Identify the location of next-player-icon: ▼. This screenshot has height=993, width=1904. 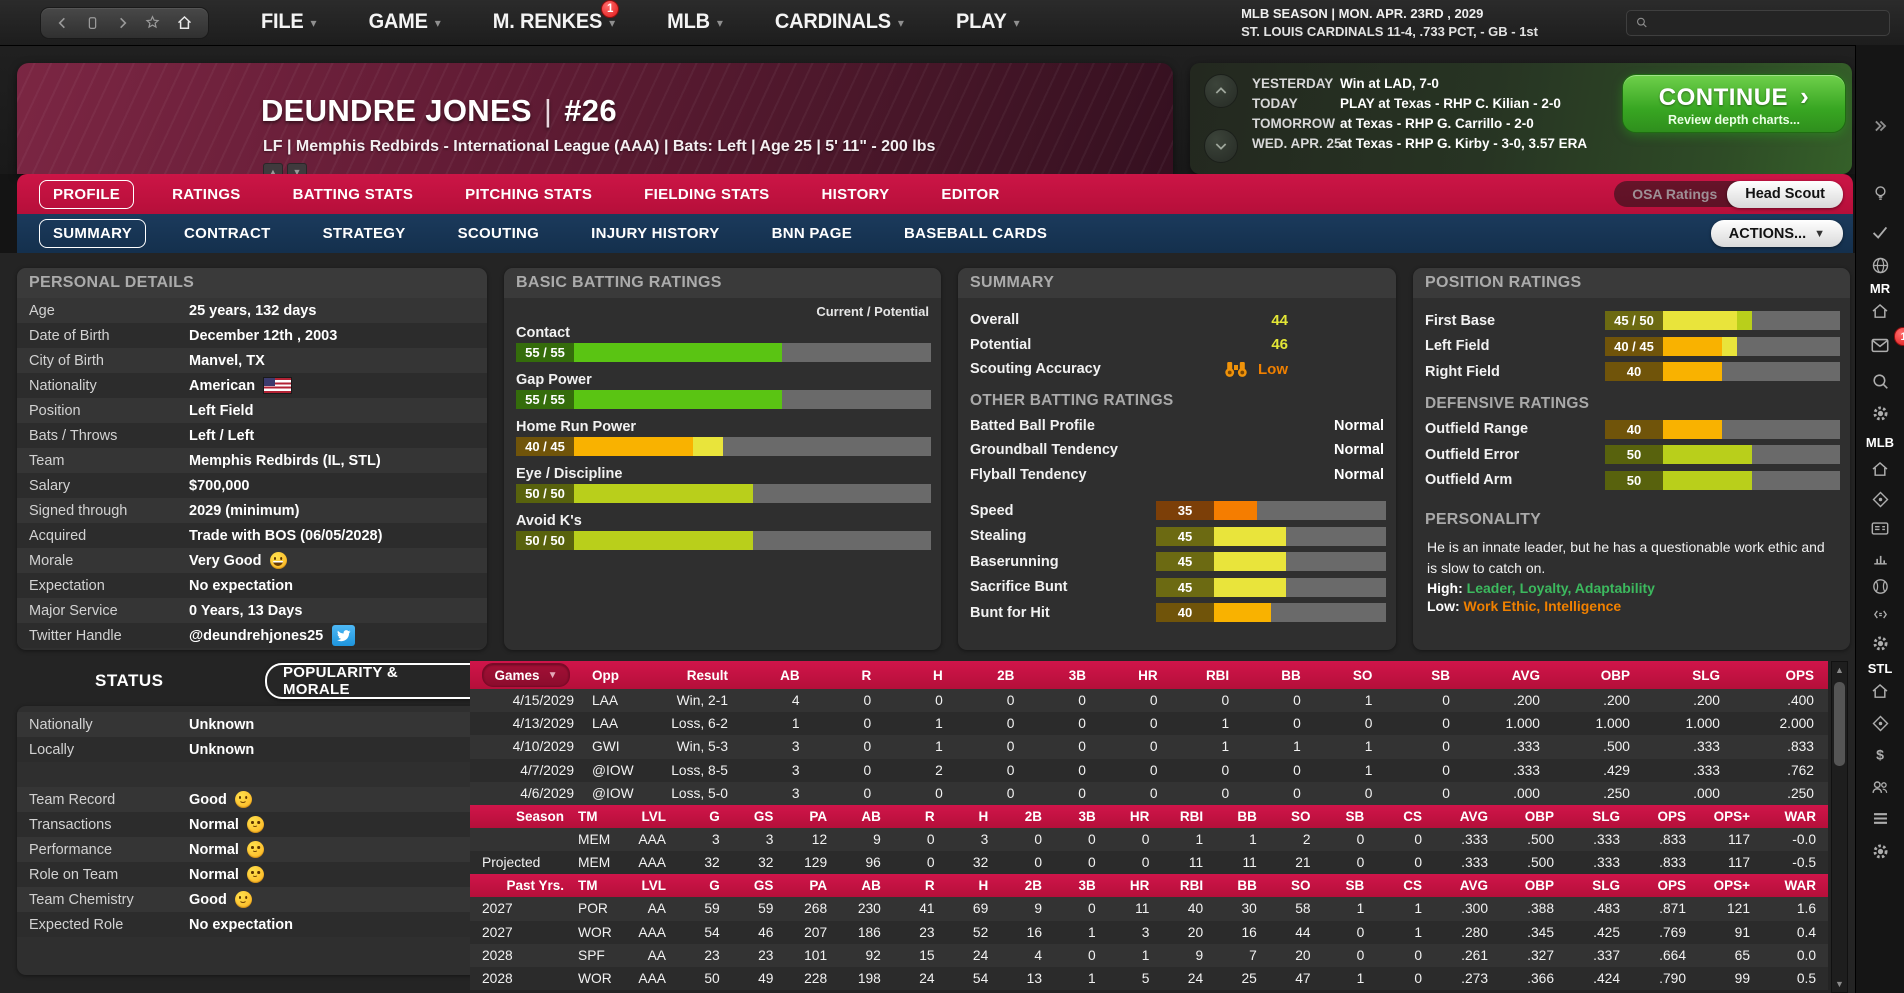
(297, 168).